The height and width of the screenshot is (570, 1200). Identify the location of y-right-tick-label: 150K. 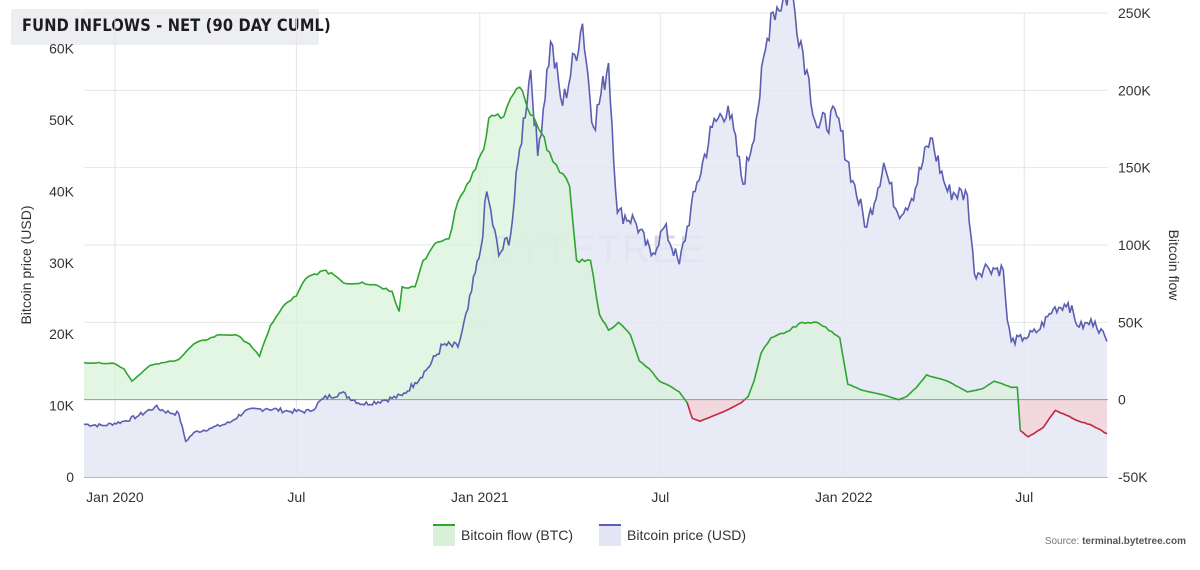
(1134, 168).